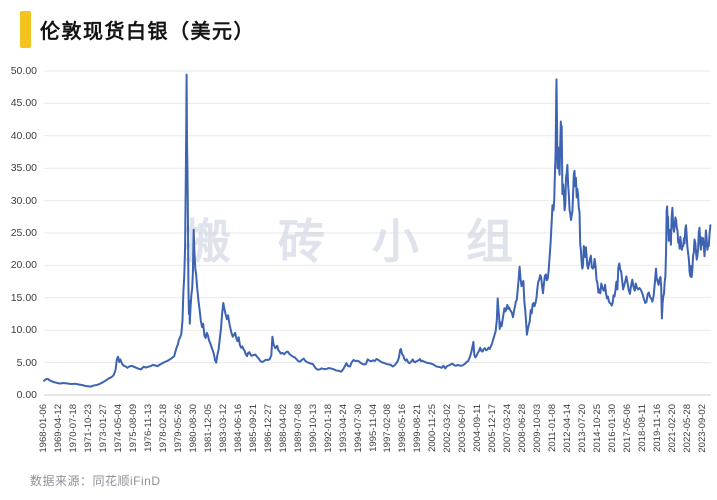 Image resolution: width=717 pixels, height=500 pixels. I want to click on watermark: 搬砖小组, so click(372, 241).